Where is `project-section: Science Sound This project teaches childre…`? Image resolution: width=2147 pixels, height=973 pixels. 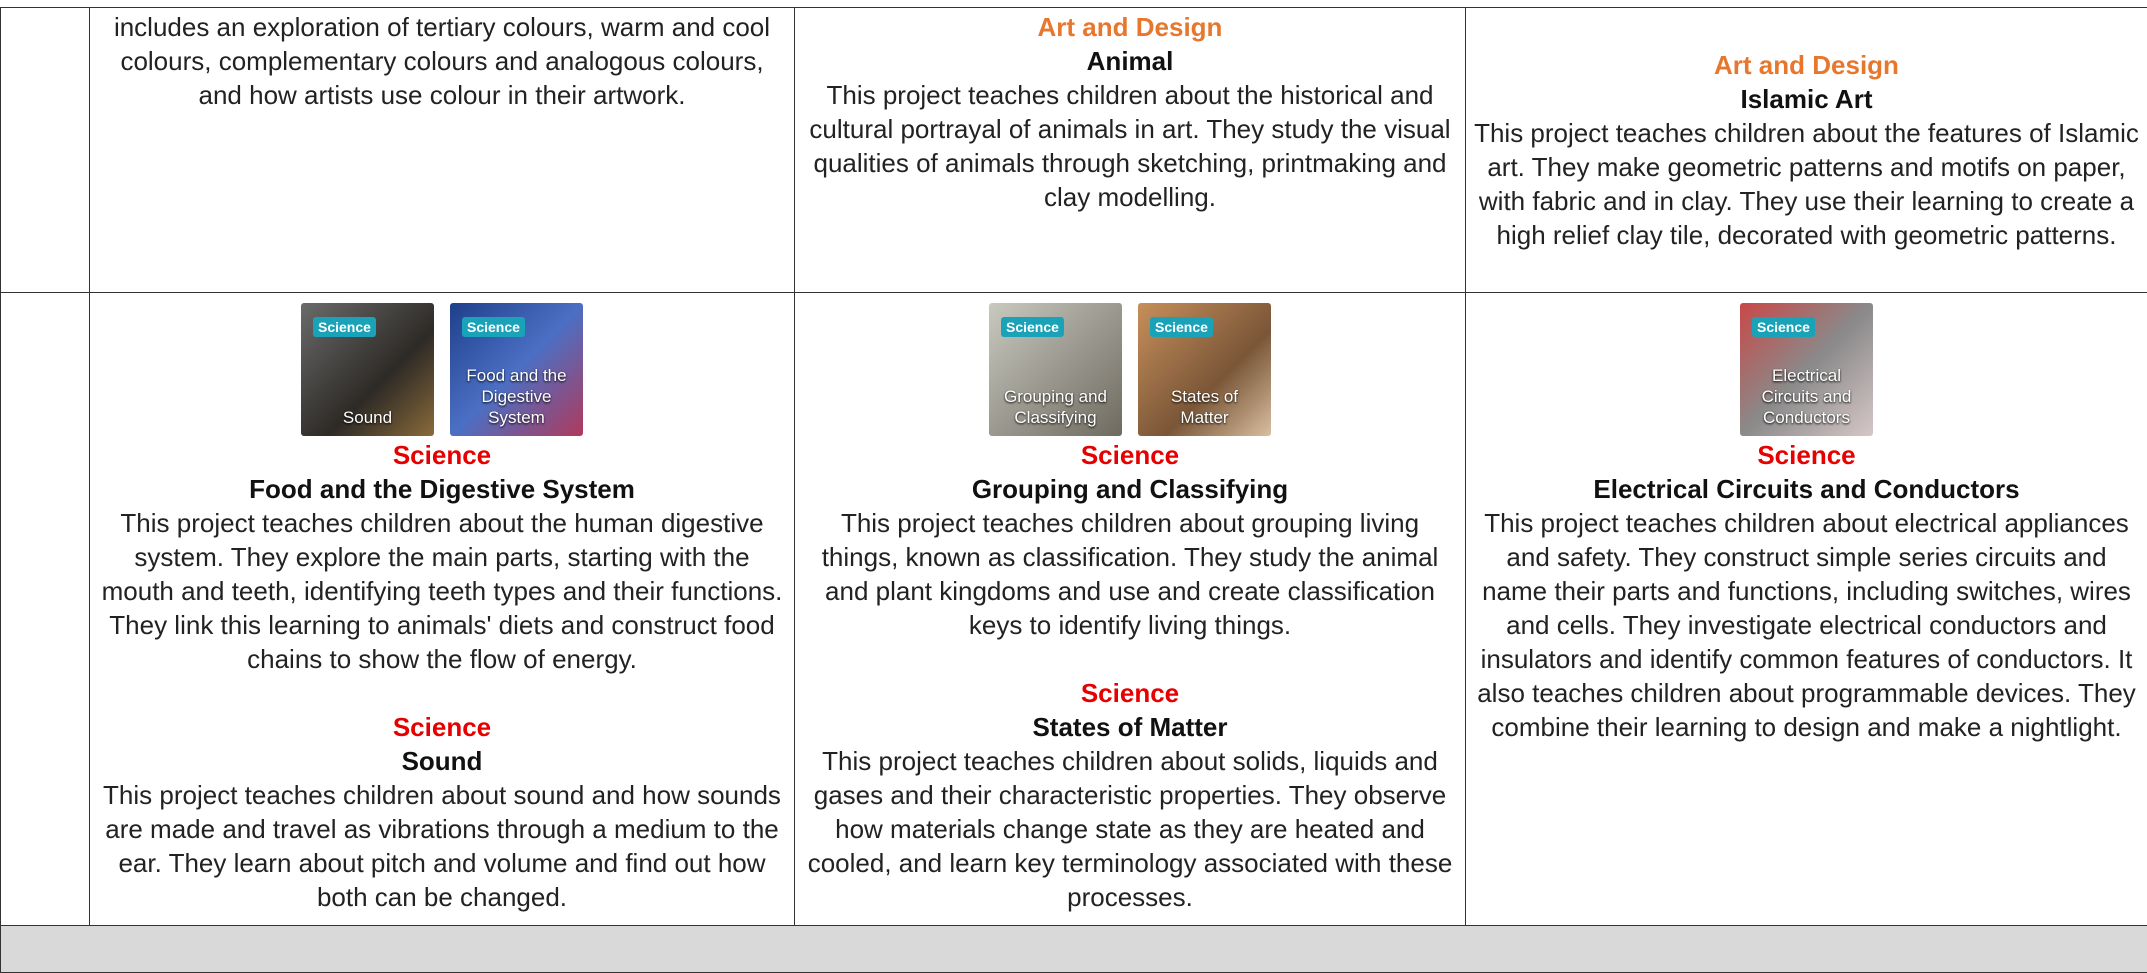
project-section: Science Sound This project teaches childre… is located at coordinates (442, 812).